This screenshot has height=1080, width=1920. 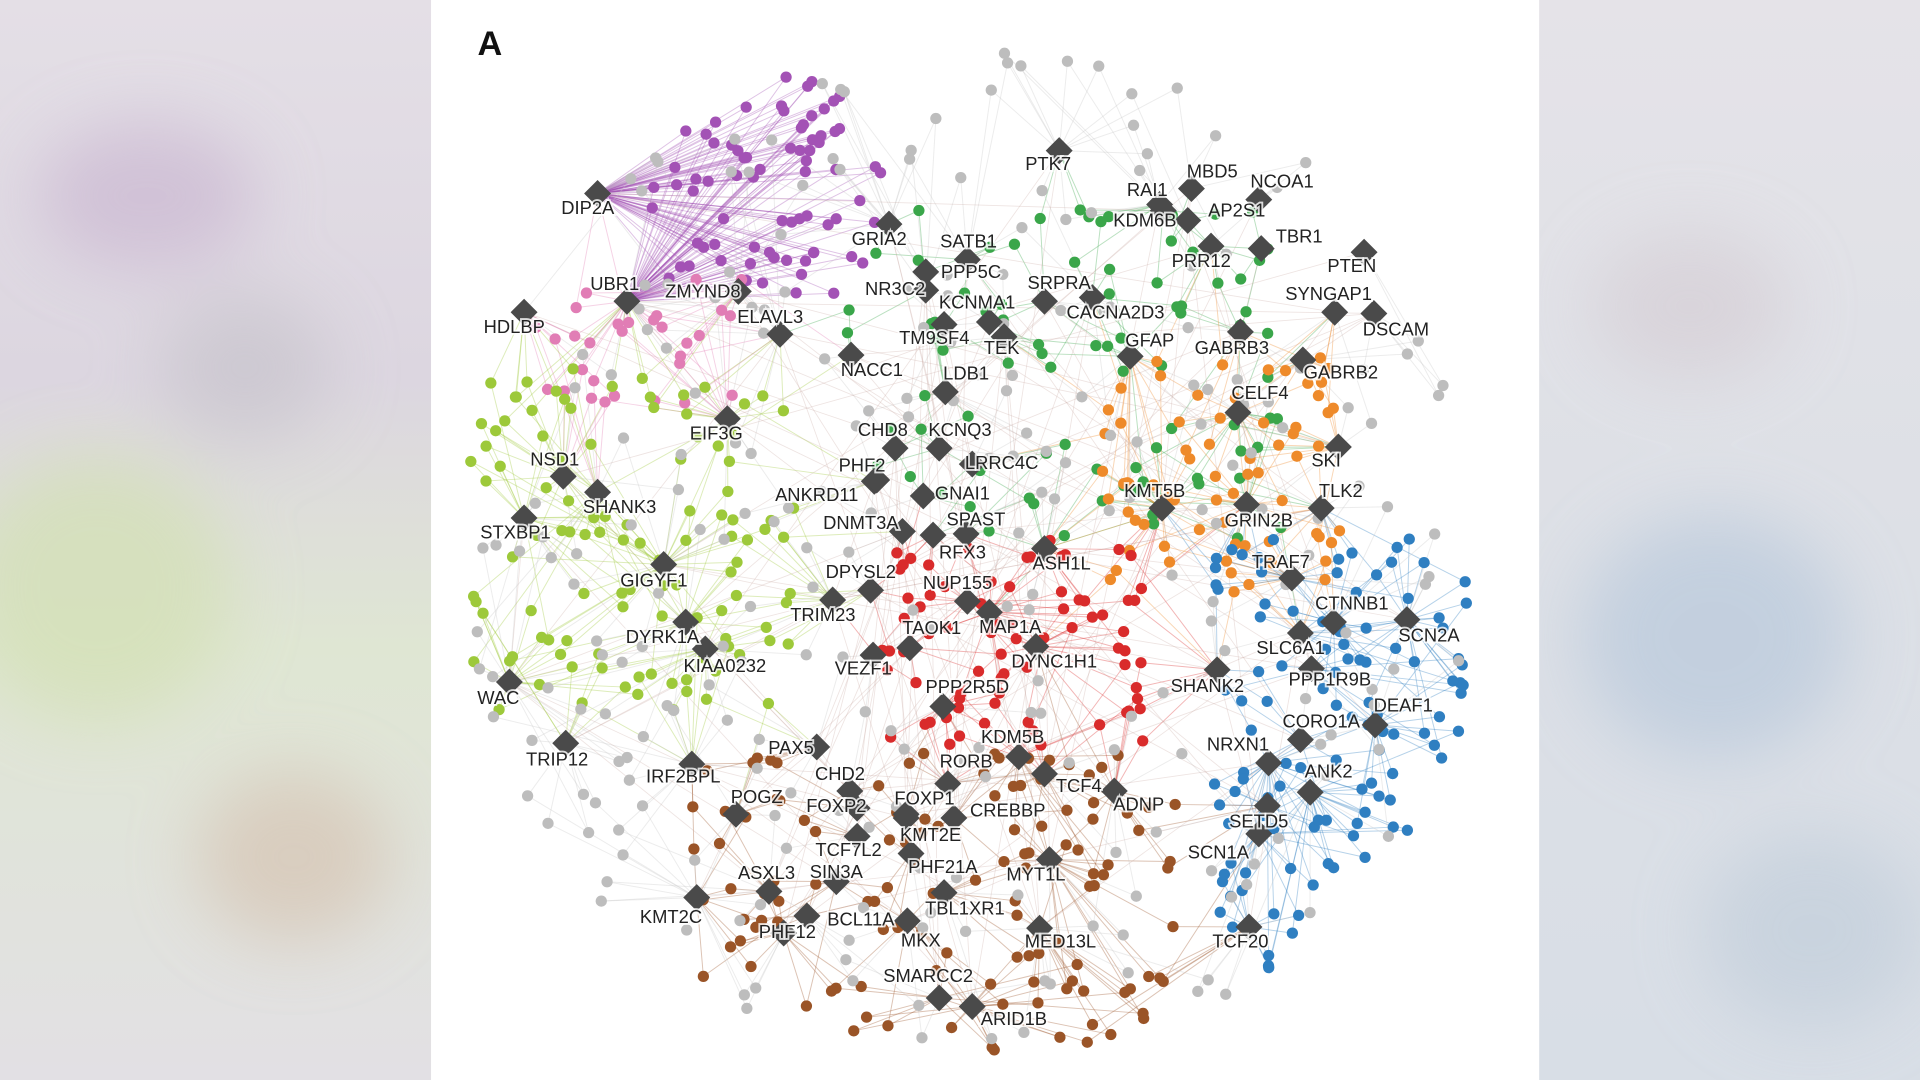 I want to click on gene-label: KIAA0232, so click(x=725, y=665).